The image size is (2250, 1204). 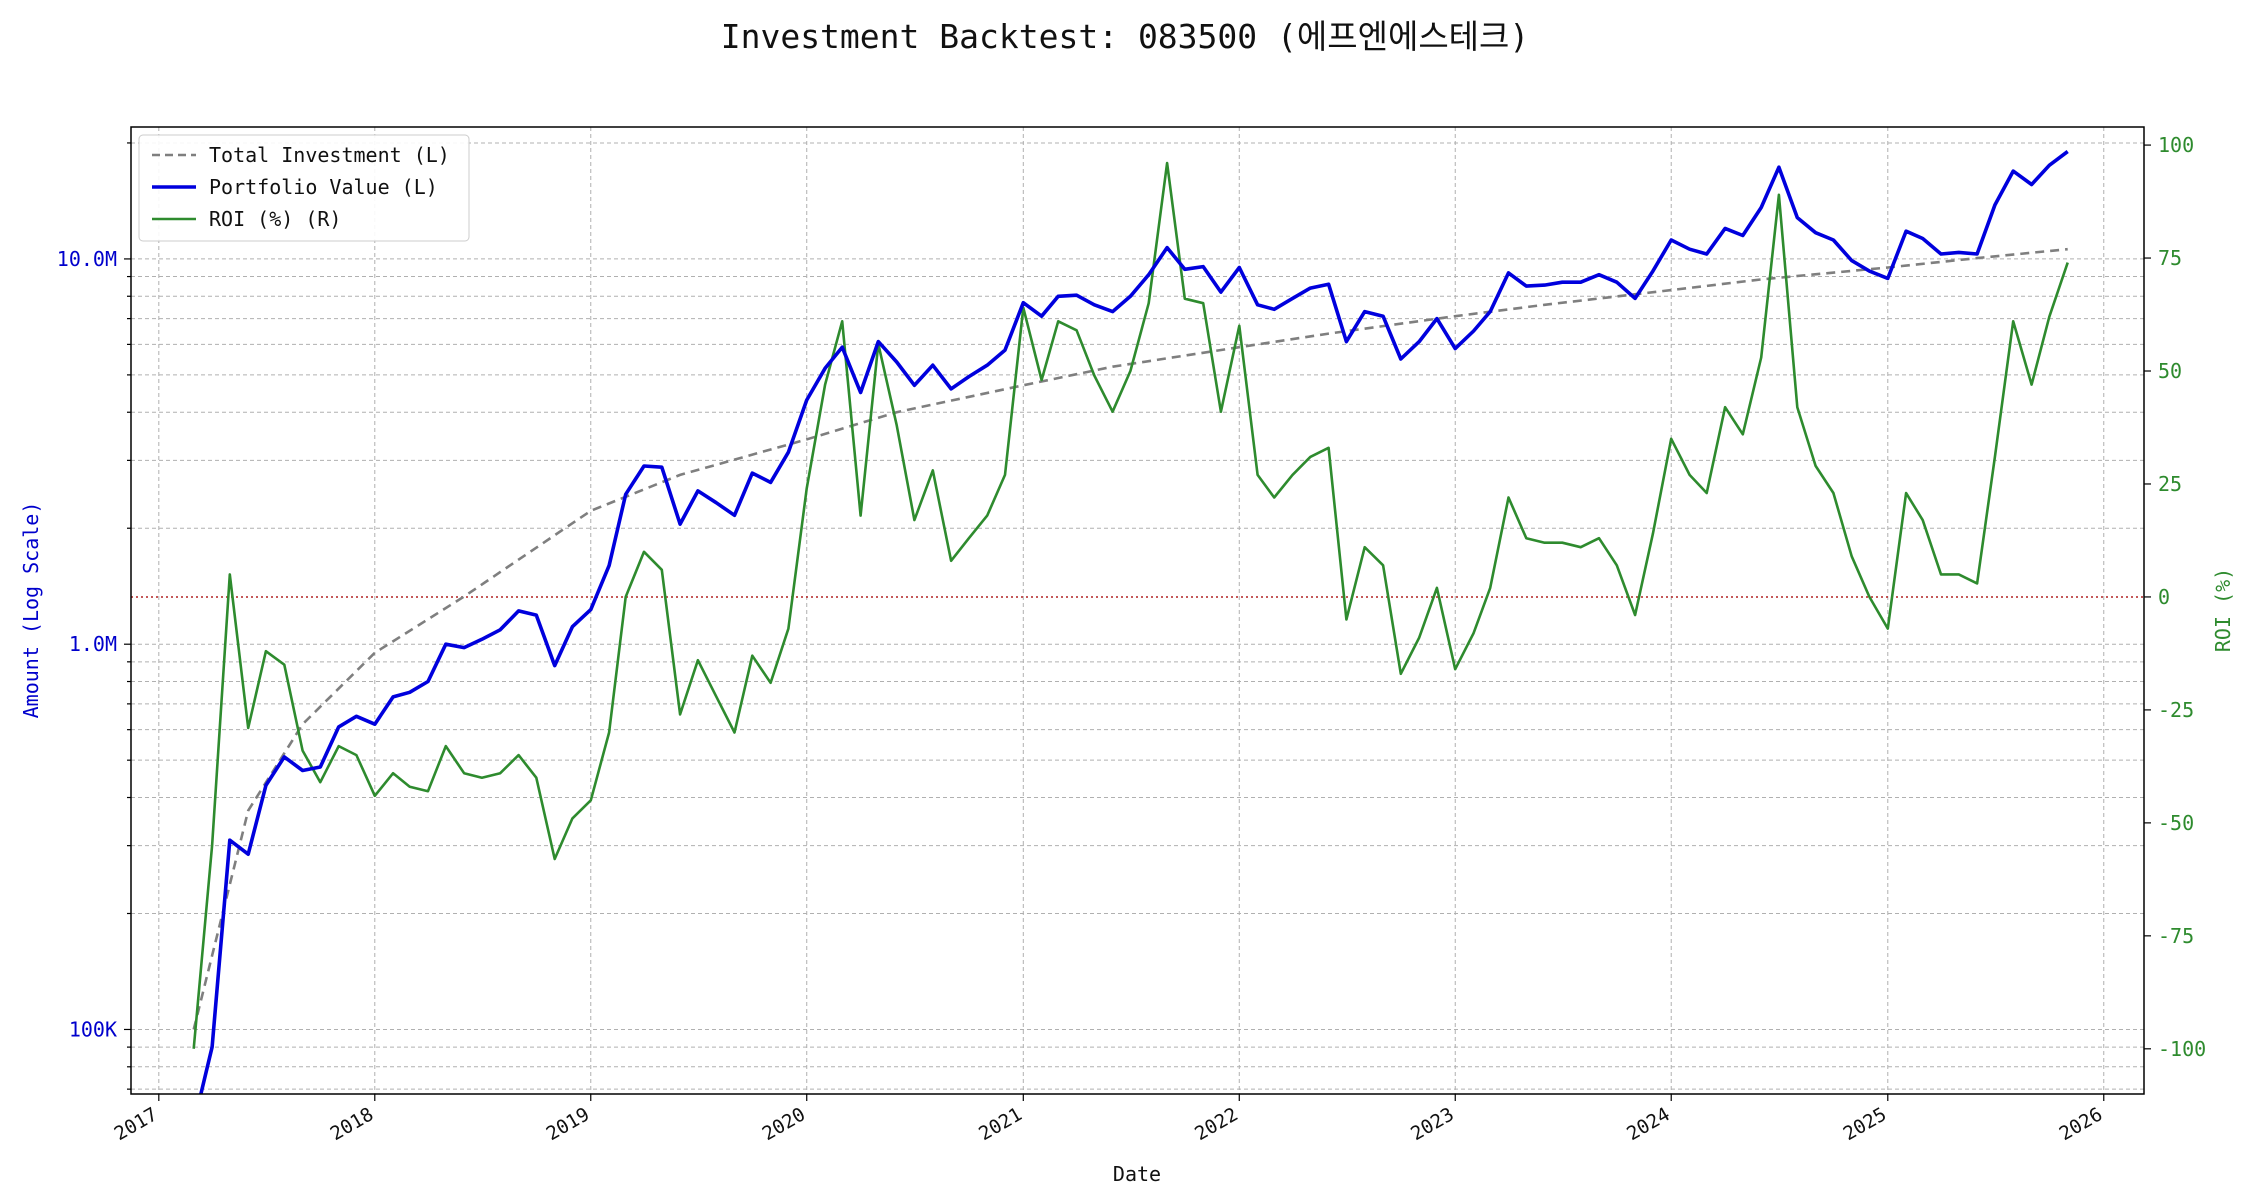 I want to click on y-right-tick-label: -25, so click(x=2176, y=710).